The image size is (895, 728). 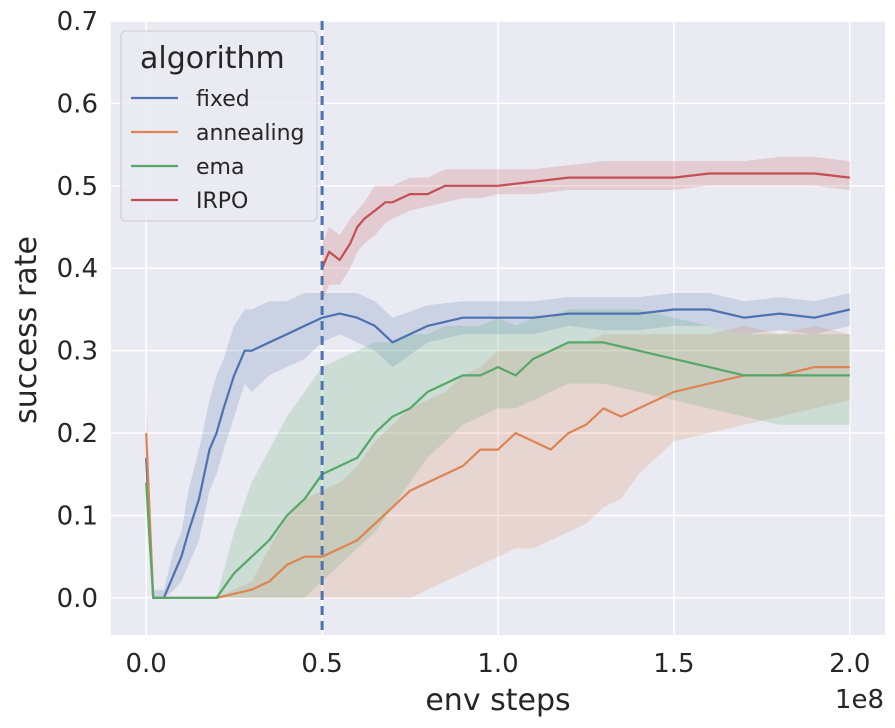 I want to click on y-tick-label: 0.0, so click(x=77, y=599).